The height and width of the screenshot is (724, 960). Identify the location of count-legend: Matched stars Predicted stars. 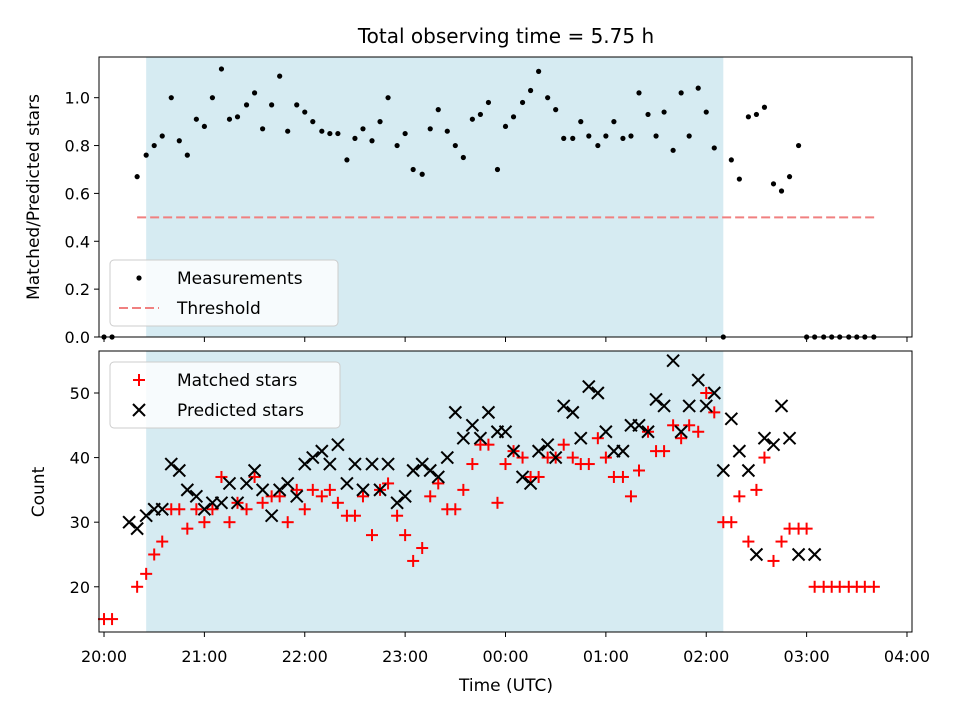
(225, 395).